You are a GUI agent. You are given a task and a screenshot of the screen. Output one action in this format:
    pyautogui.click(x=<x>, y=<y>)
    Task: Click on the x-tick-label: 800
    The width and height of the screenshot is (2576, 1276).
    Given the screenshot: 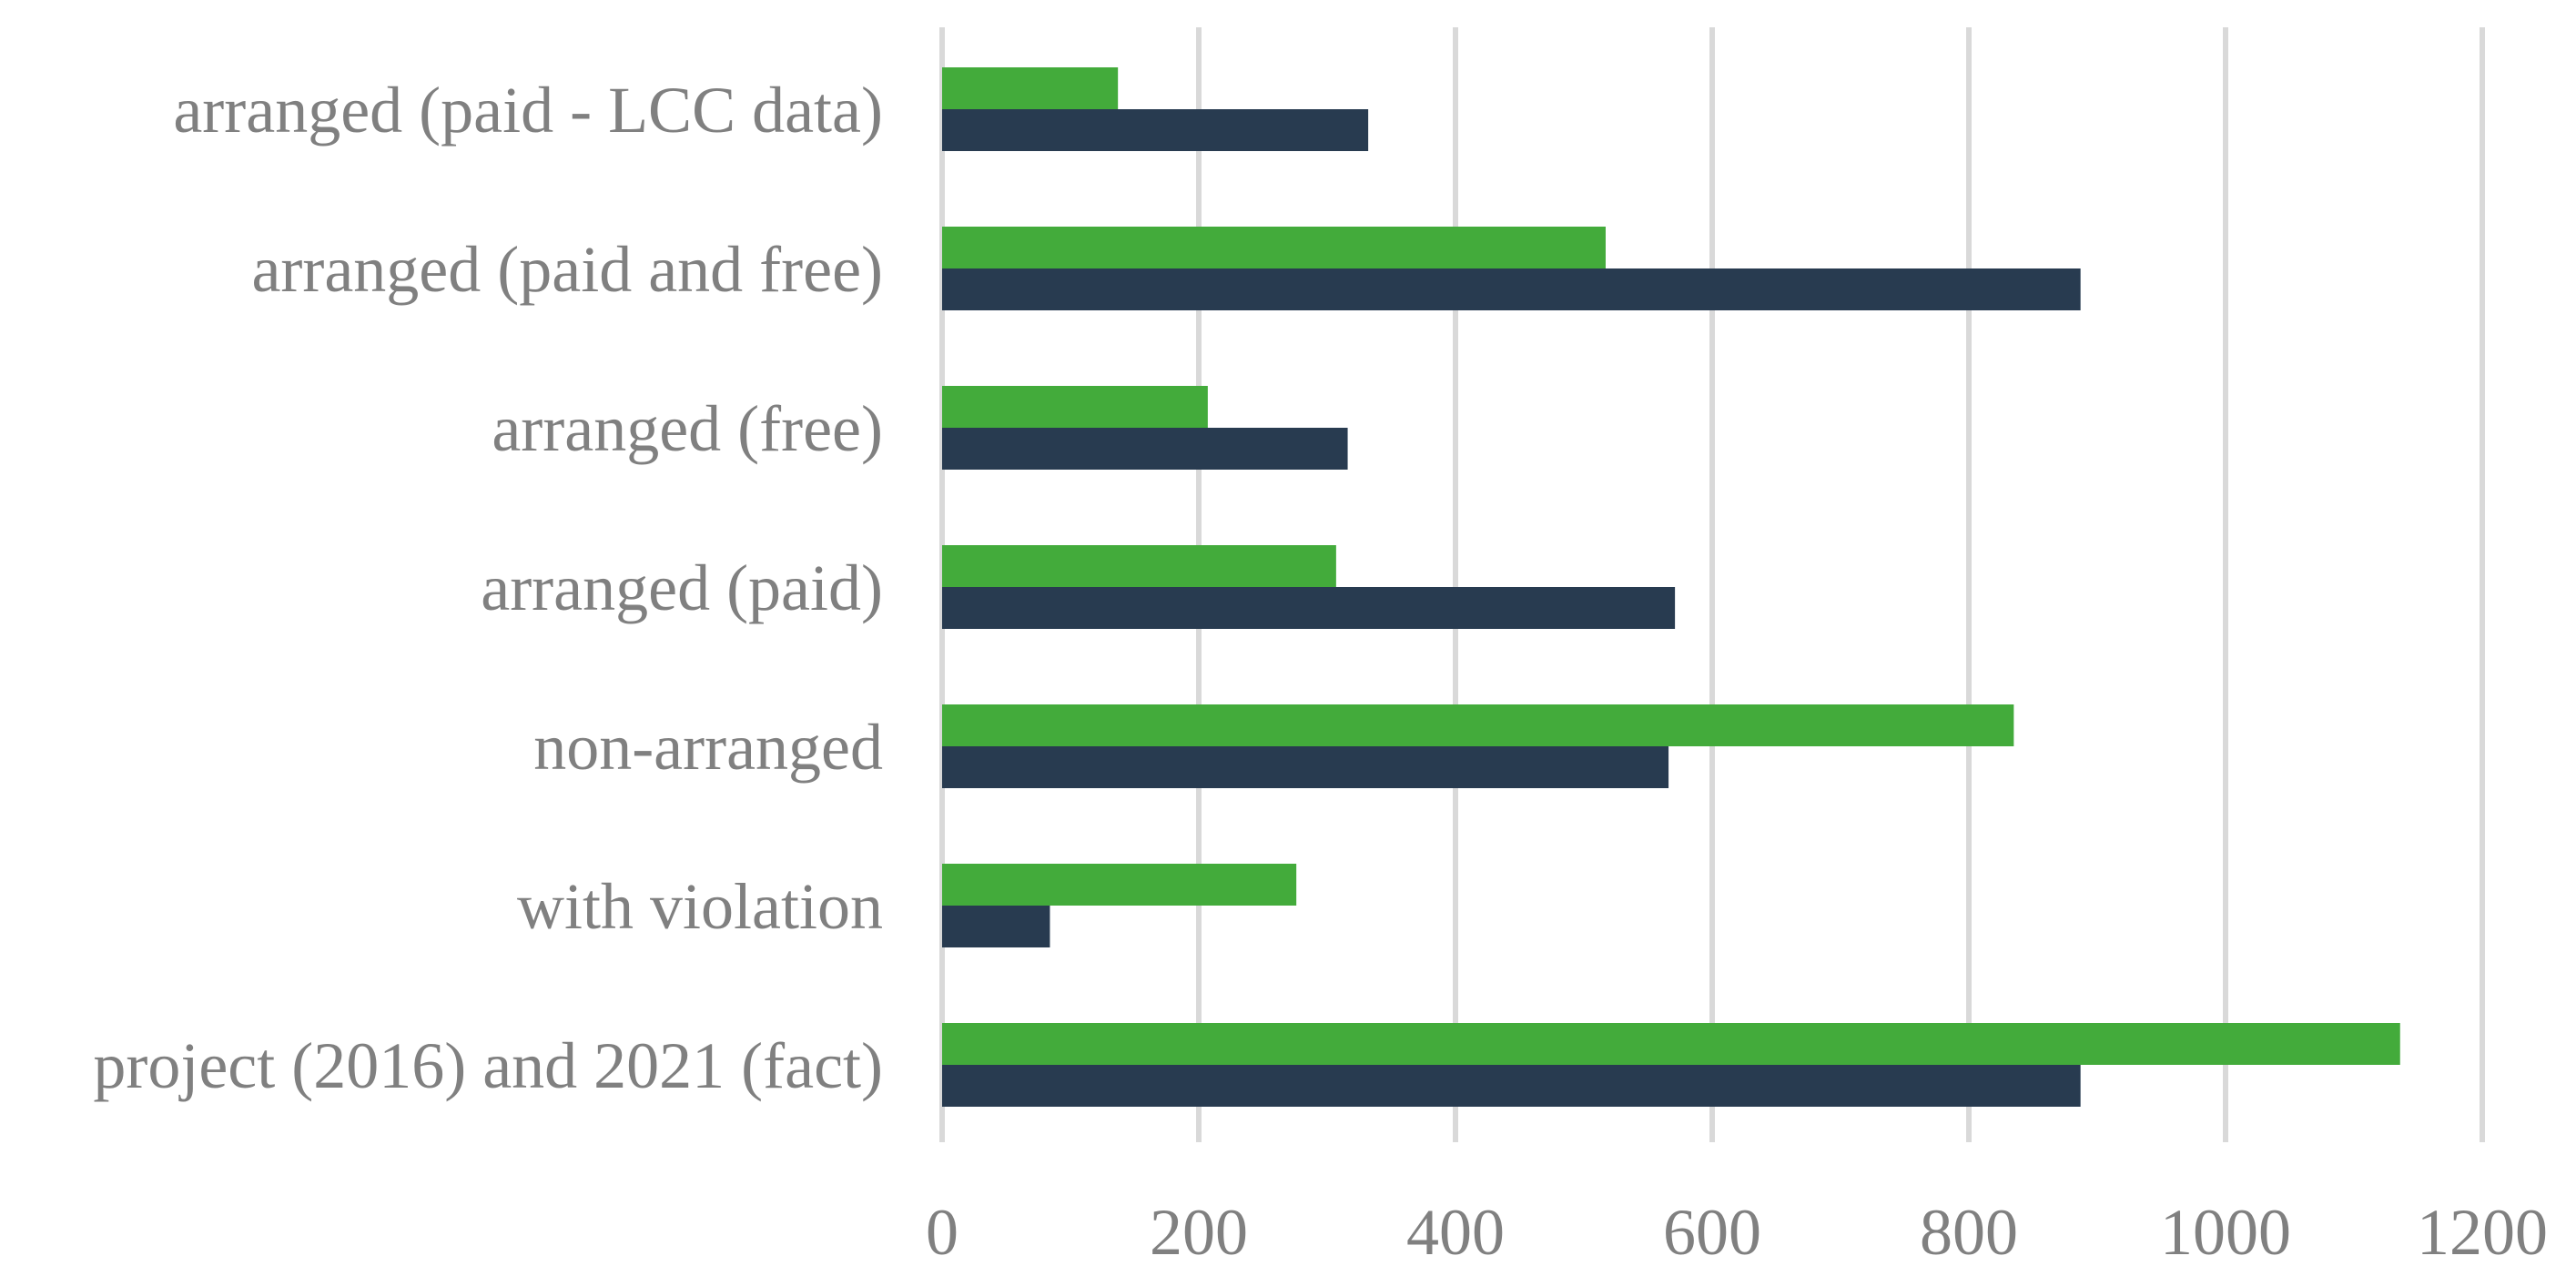 What is the action you would take?
    pyautogui.click(x=1969, y=1232)
    